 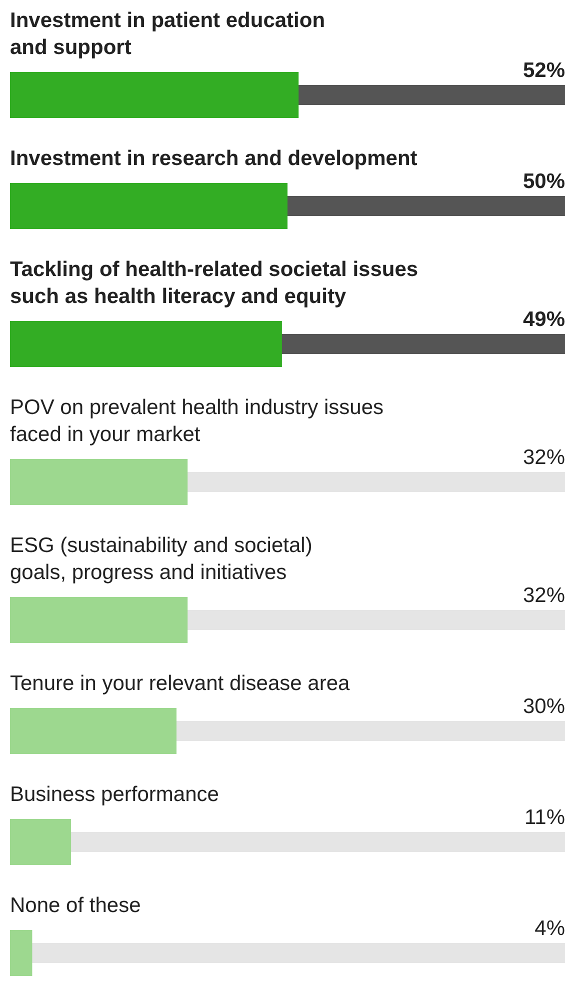 What do you see at coordinates (214, 158) in the screenshot?
I see `y-tick-label: Investment in research and development` at bounding box center [214, 158].